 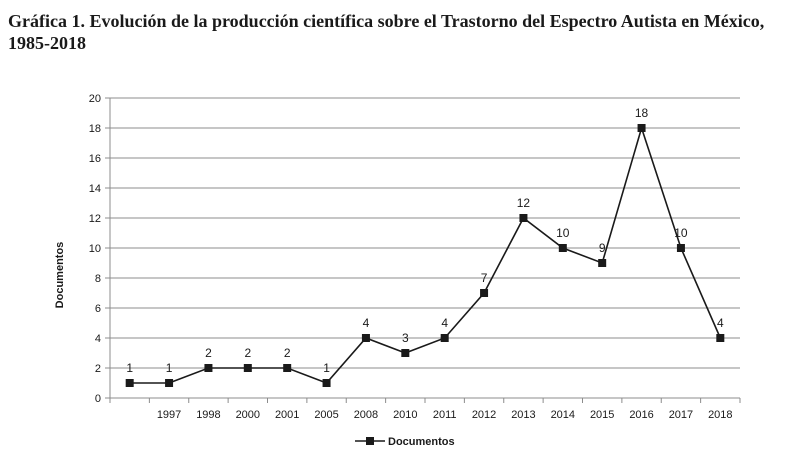 What do you see at coordinates (208, 415) in the screenshot?
I see `x-tick-label: 1998` at bounding box center [208, 415].